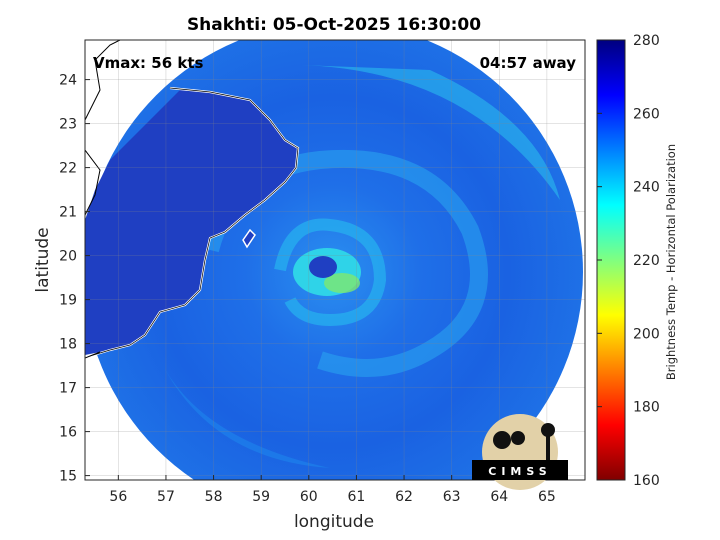 The height and width of the screenshot is (540, 720). I want to click on x-tick-label: 56, so click(118, 497).